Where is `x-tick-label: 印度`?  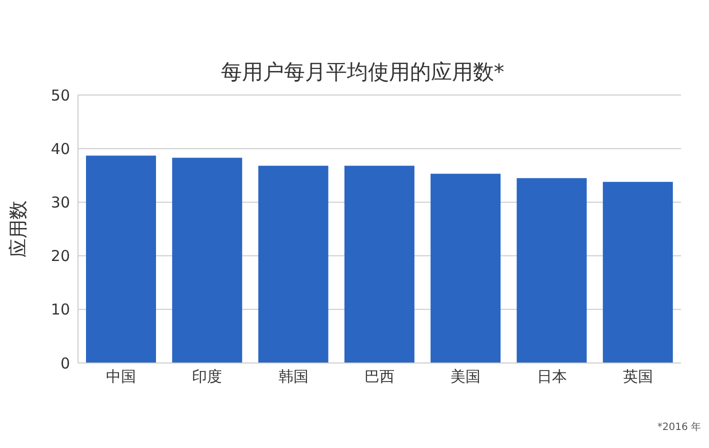 x-tick-label: 印度 is located at coordinates (207, 377).